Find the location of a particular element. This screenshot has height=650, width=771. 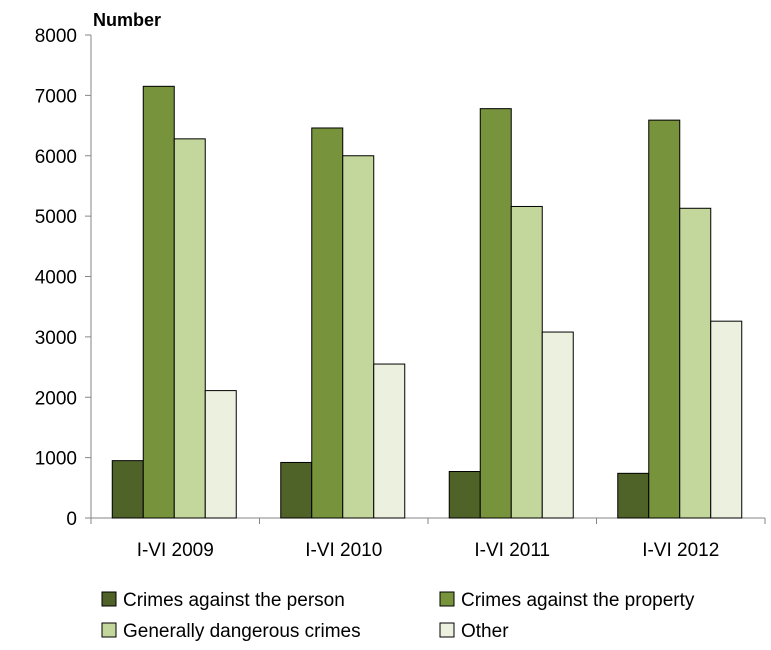

y-tick-label: 0 is located at coordinates (71, 519).